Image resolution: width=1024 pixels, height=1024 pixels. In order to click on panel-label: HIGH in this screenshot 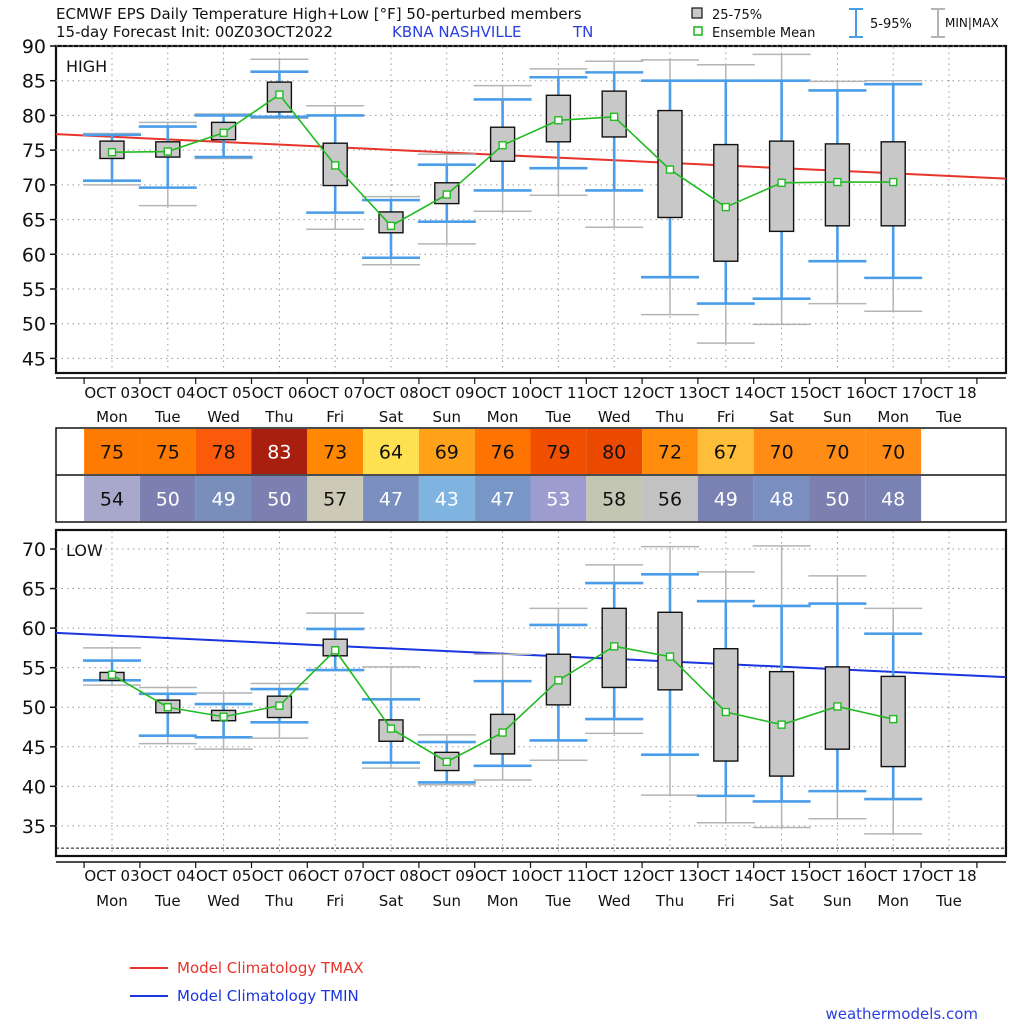, I will do `click(86, 66)`.